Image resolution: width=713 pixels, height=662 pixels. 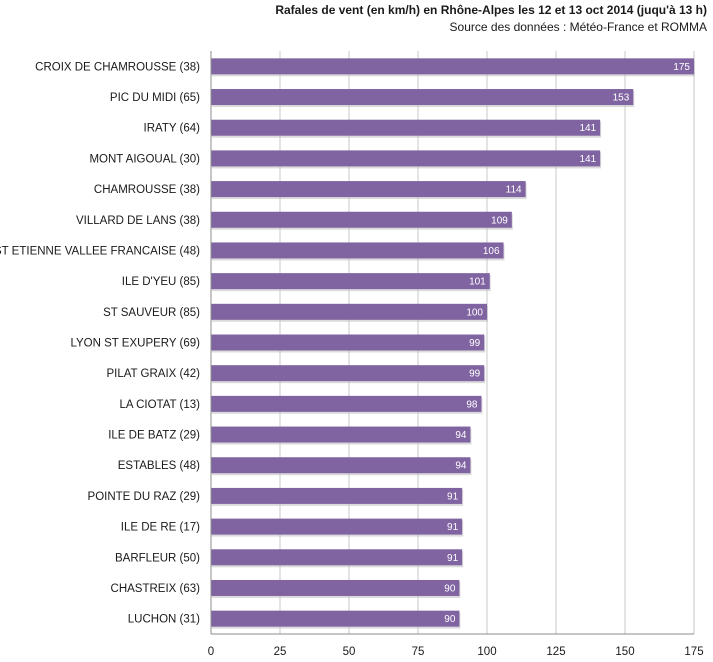 I want to click on category-label-18: LUCHON (31), so click(x=164, y=620).